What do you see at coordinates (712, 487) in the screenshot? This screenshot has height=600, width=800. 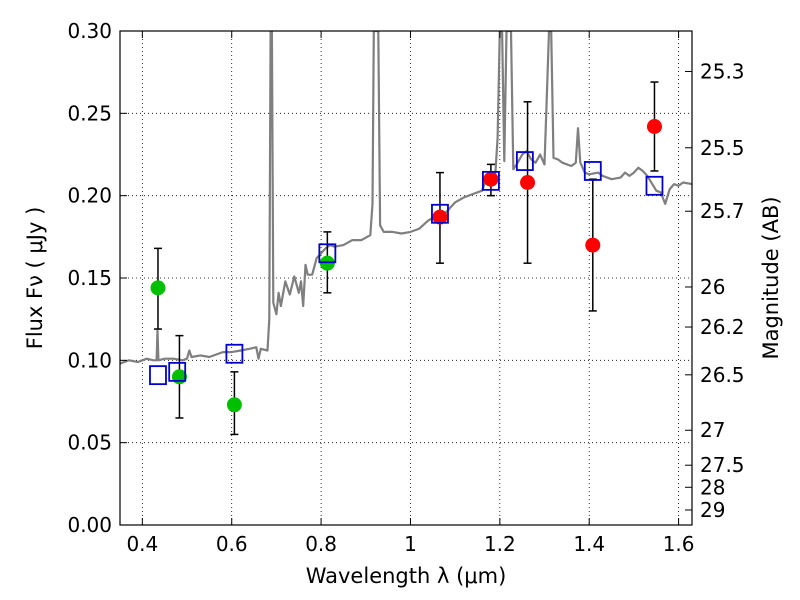 I see `magnitude-tick-label: 28` at bounding box center [712, 487].